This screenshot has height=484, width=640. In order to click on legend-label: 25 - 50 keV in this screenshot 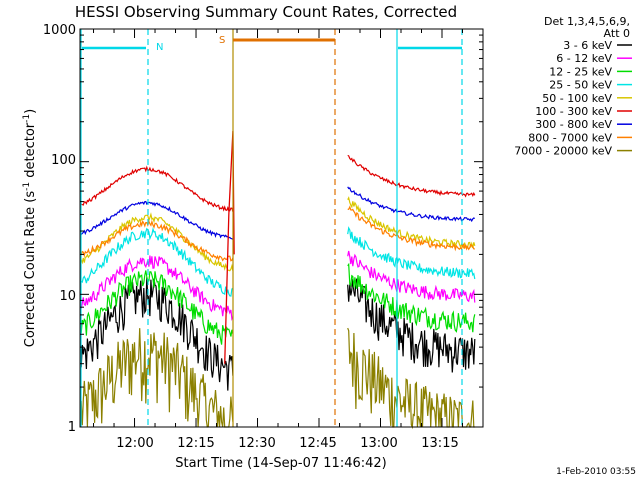, I will do `click(580, 85)`.